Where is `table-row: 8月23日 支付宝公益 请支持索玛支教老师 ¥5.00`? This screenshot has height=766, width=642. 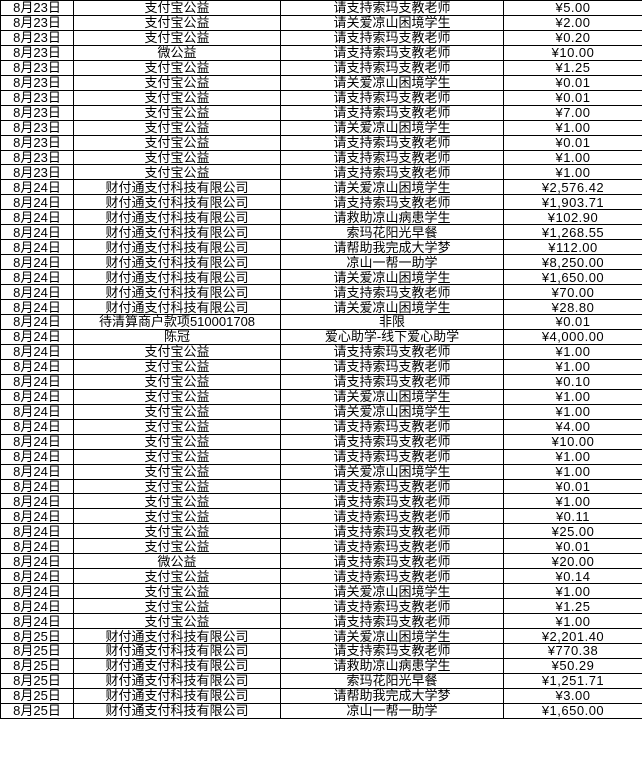
table-row: 8月23日 支付宝公益 请支持索玛支教老师 ¥5.00 is located at coordinates (321, 8).